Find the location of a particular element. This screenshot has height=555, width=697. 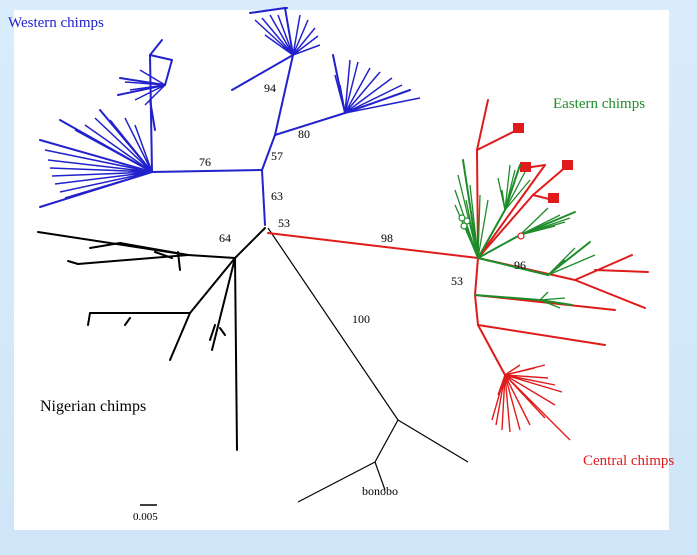

bootstrap-63: 63 is located at coordinates (277, 196).